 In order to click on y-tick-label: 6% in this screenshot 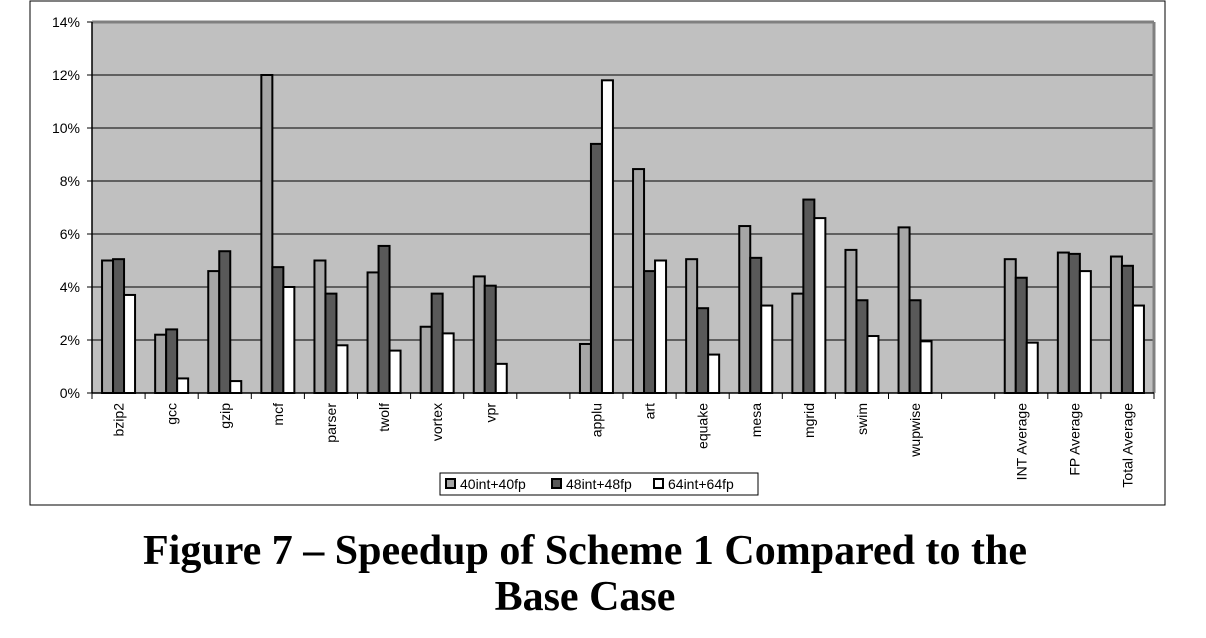, I will do `click(70, 234)`.